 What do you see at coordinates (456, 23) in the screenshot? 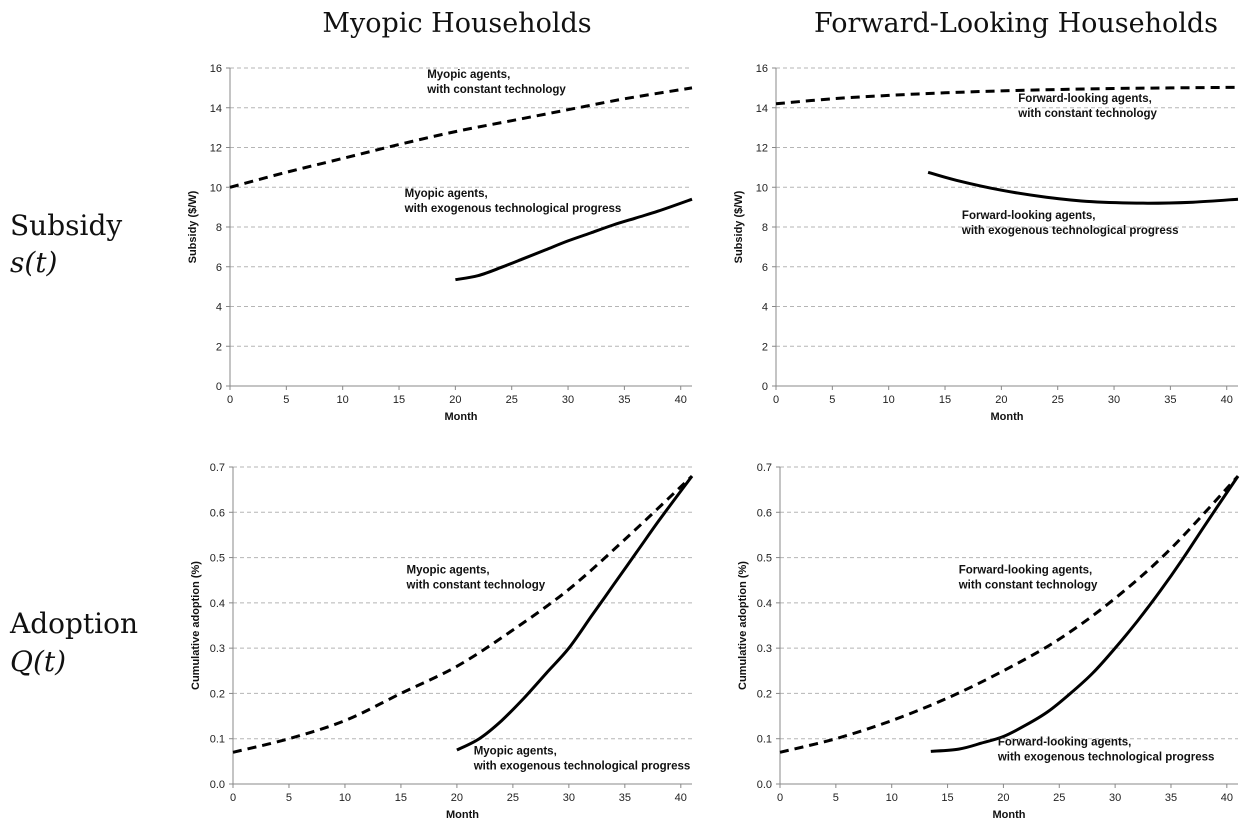
I see `column-title-myopic: Myopic Households` at bounding box center [456, 23].